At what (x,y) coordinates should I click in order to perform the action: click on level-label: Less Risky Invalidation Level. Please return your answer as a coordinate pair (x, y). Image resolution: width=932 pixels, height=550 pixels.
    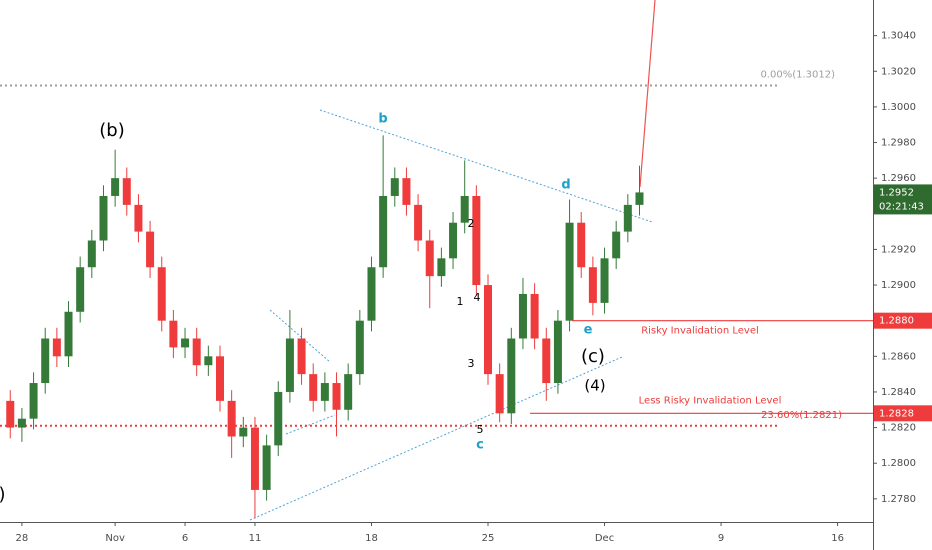
    Looking at the image, I should click on (710, 400).